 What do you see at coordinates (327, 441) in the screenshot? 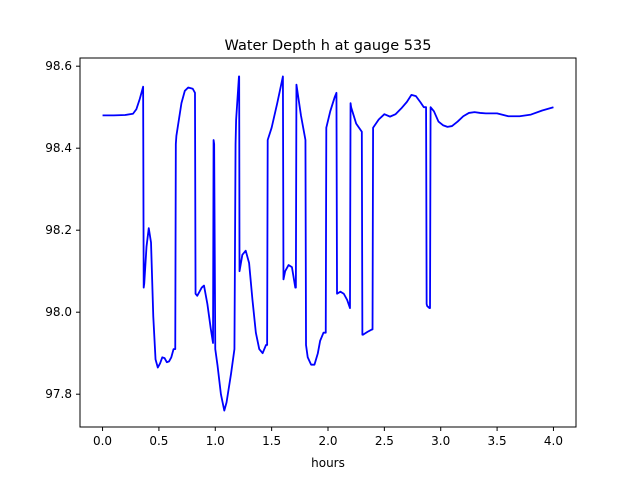
I see `x-tick-label: 2.0` at bounding box center [327, 441].